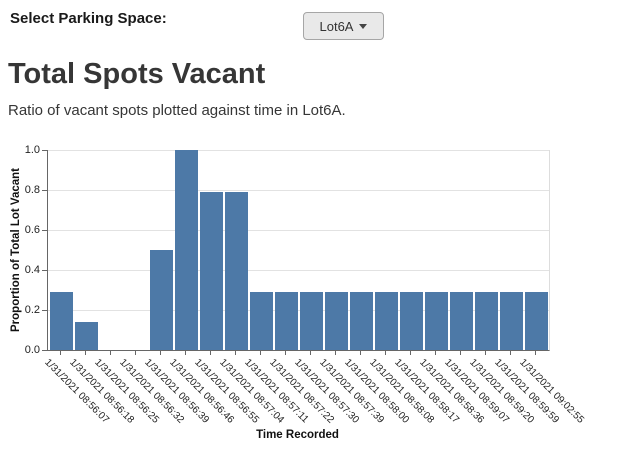  What do you see at coordinates (32, 350) in the screenshot?
I see `y-tick-label: 0.0` at bounding box center [32, 350].